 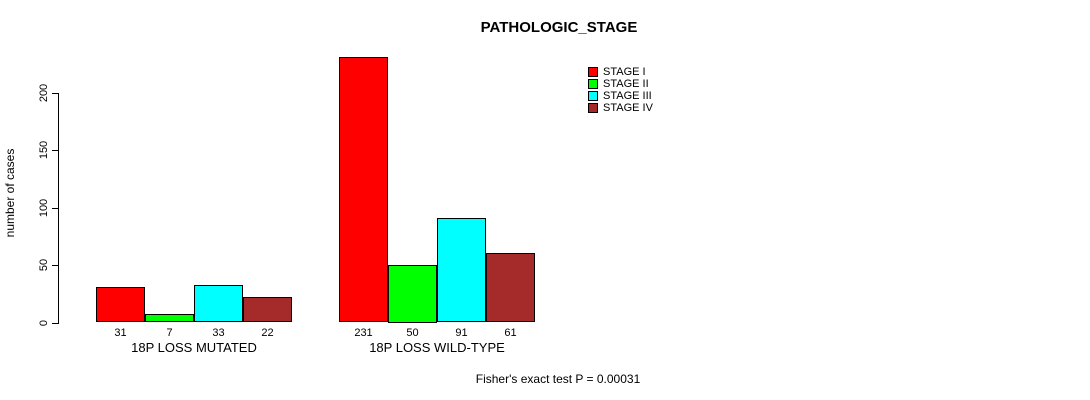 What do you see at coordinates (44, 93) in the screenshot?
I see `y-axis-tick-label: 200` at bounding box center [44, 93].